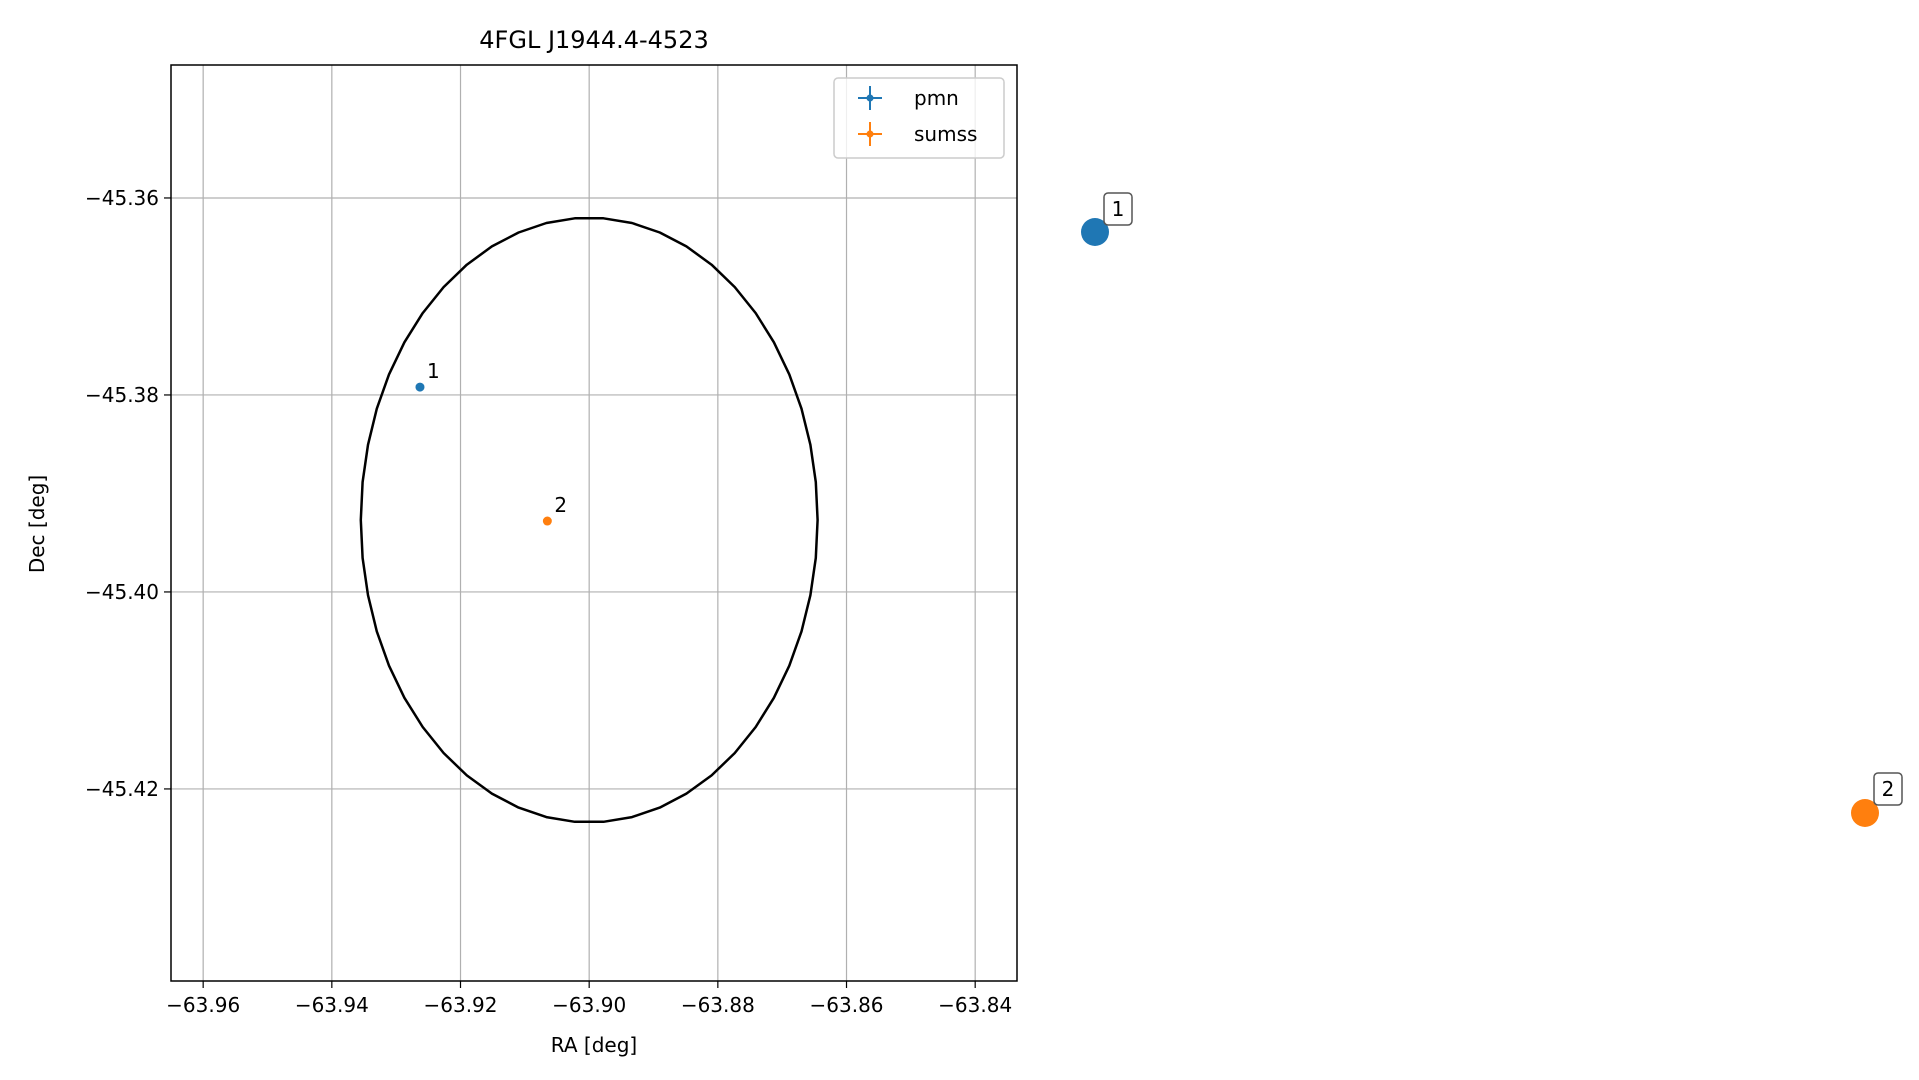 The image size is (1919, 1080). What do you see at coordinates (908, 98) in the screenshot?
I see `legend-entry-pmn: pmn` at bounding box center [908, 98].